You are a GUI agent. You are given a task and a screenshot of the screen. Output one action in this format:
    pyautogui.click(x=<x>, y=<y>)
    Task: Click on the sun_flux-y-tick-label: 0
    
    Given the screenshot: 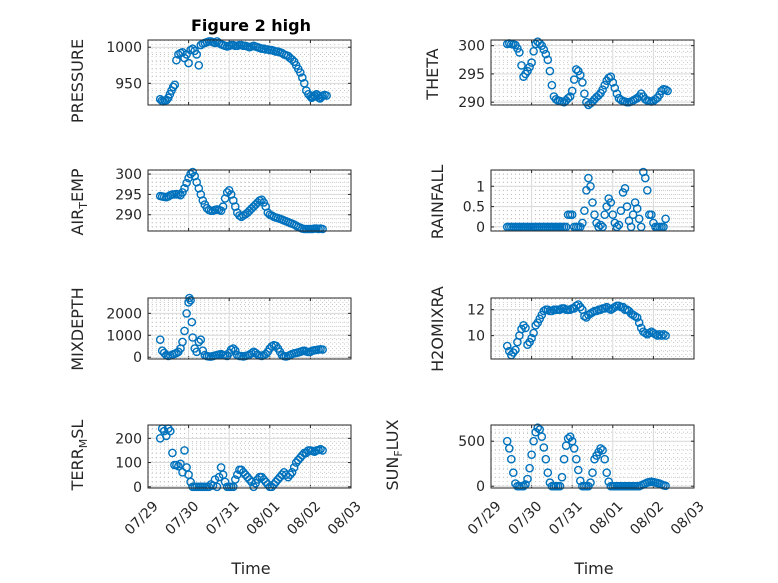 What is the action you would take?
    pyautogui.click(x=480, y=487)
    